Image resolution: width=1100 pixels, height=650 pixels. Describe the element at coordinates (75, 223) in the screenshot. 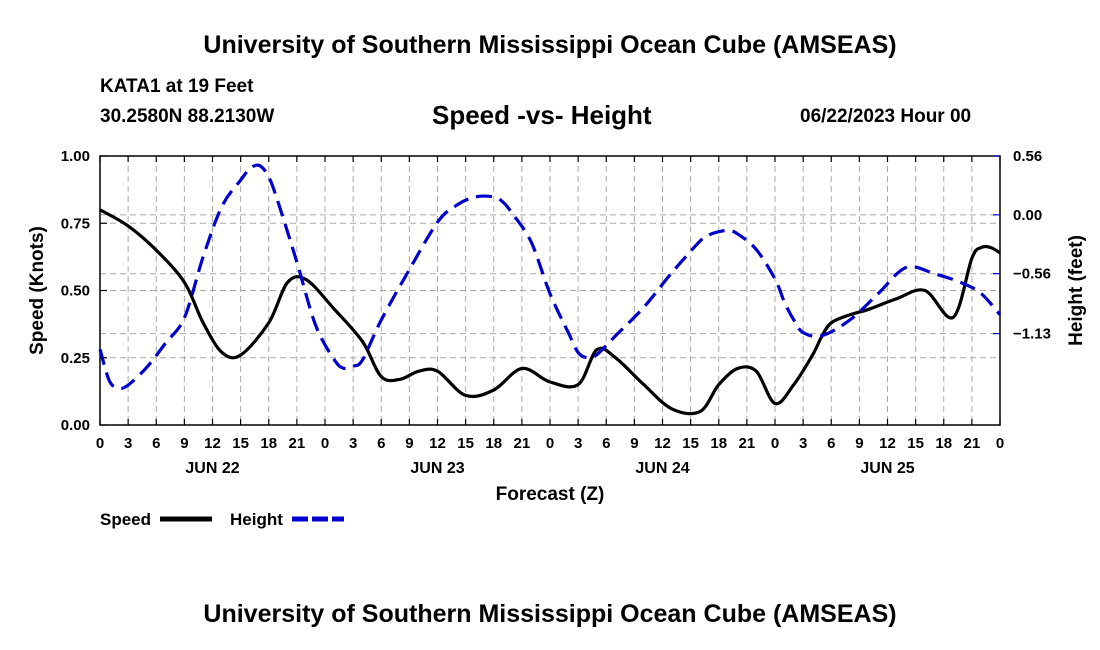

I see `y-tick-label: 0.75` at that location.